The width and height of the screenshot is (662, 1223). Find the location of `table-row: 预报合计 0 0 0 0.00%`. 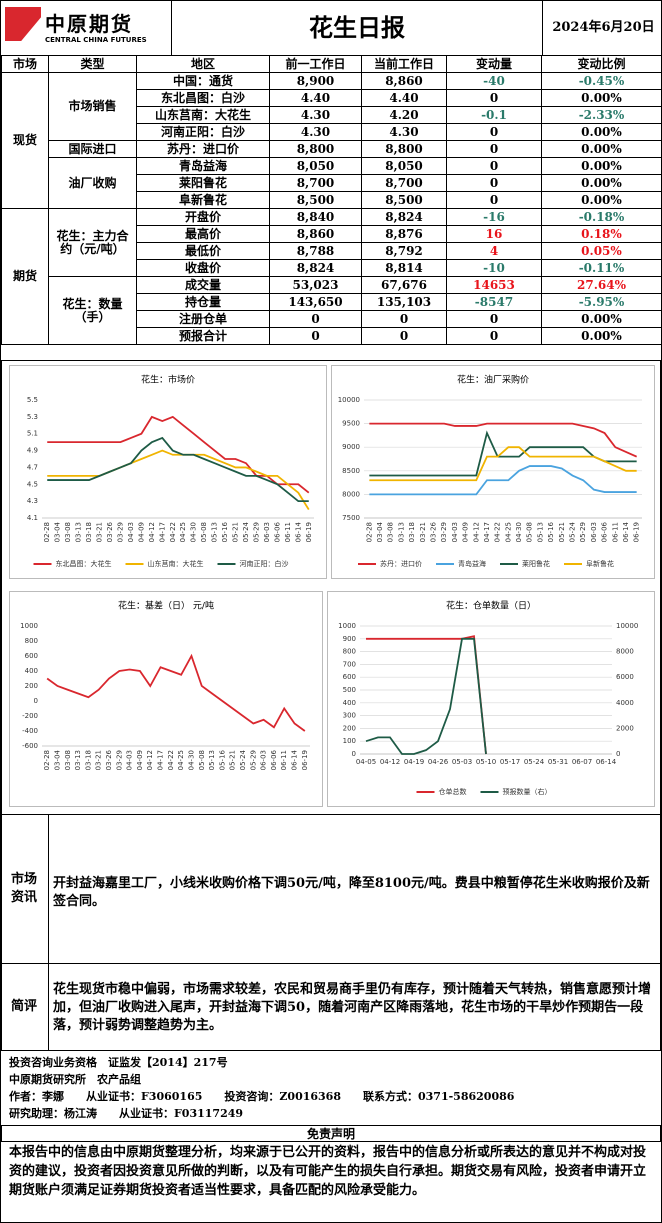

table-row: 预报合计 0 0 0 0.00% is located at coordinates (331, 336).